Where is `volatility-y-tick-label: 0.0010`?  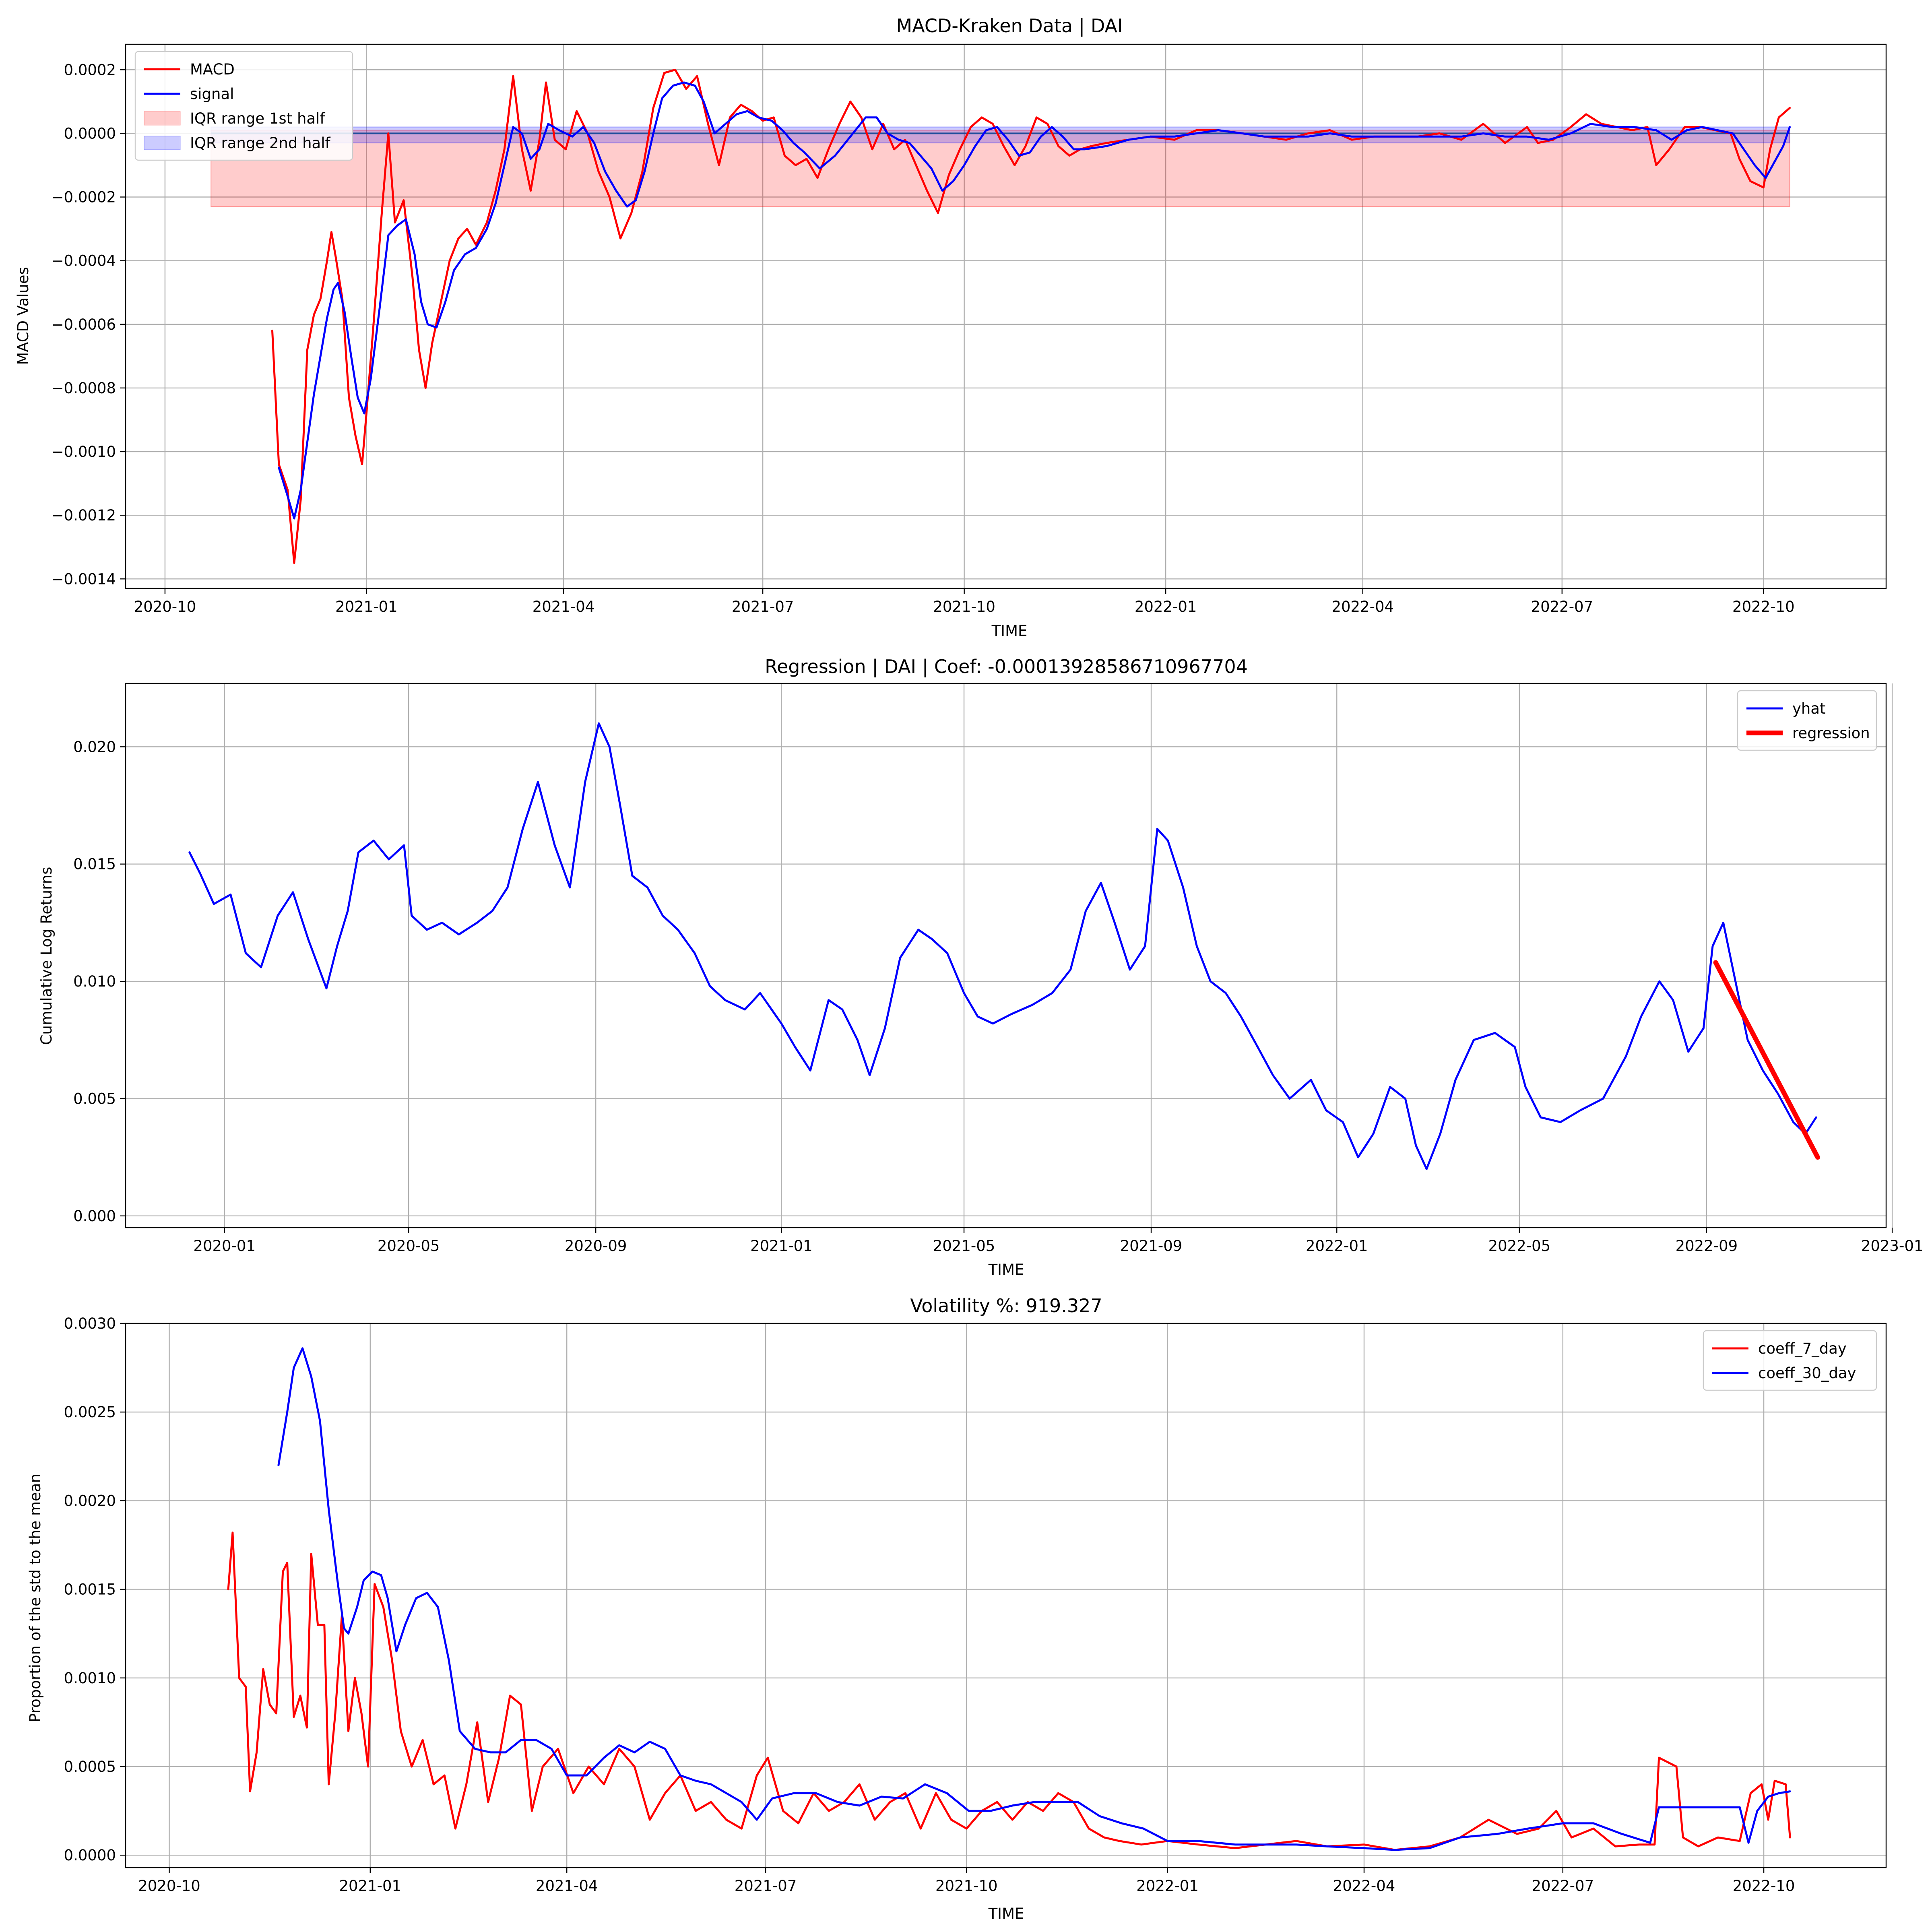 volatility-y-tick-label: 0.0010 is located at coordinates (90, 1678).